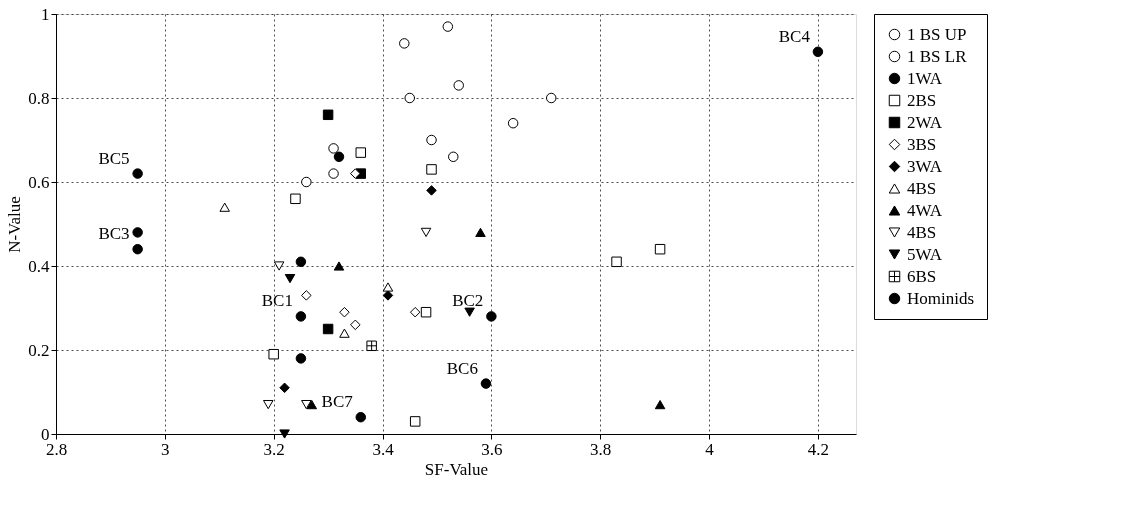 The height and width of the screenshot is (526, 1127). Describe the element at coordinates (456, 469) in the screenshot. I see `x-axis-title: SF-Value` at that location.